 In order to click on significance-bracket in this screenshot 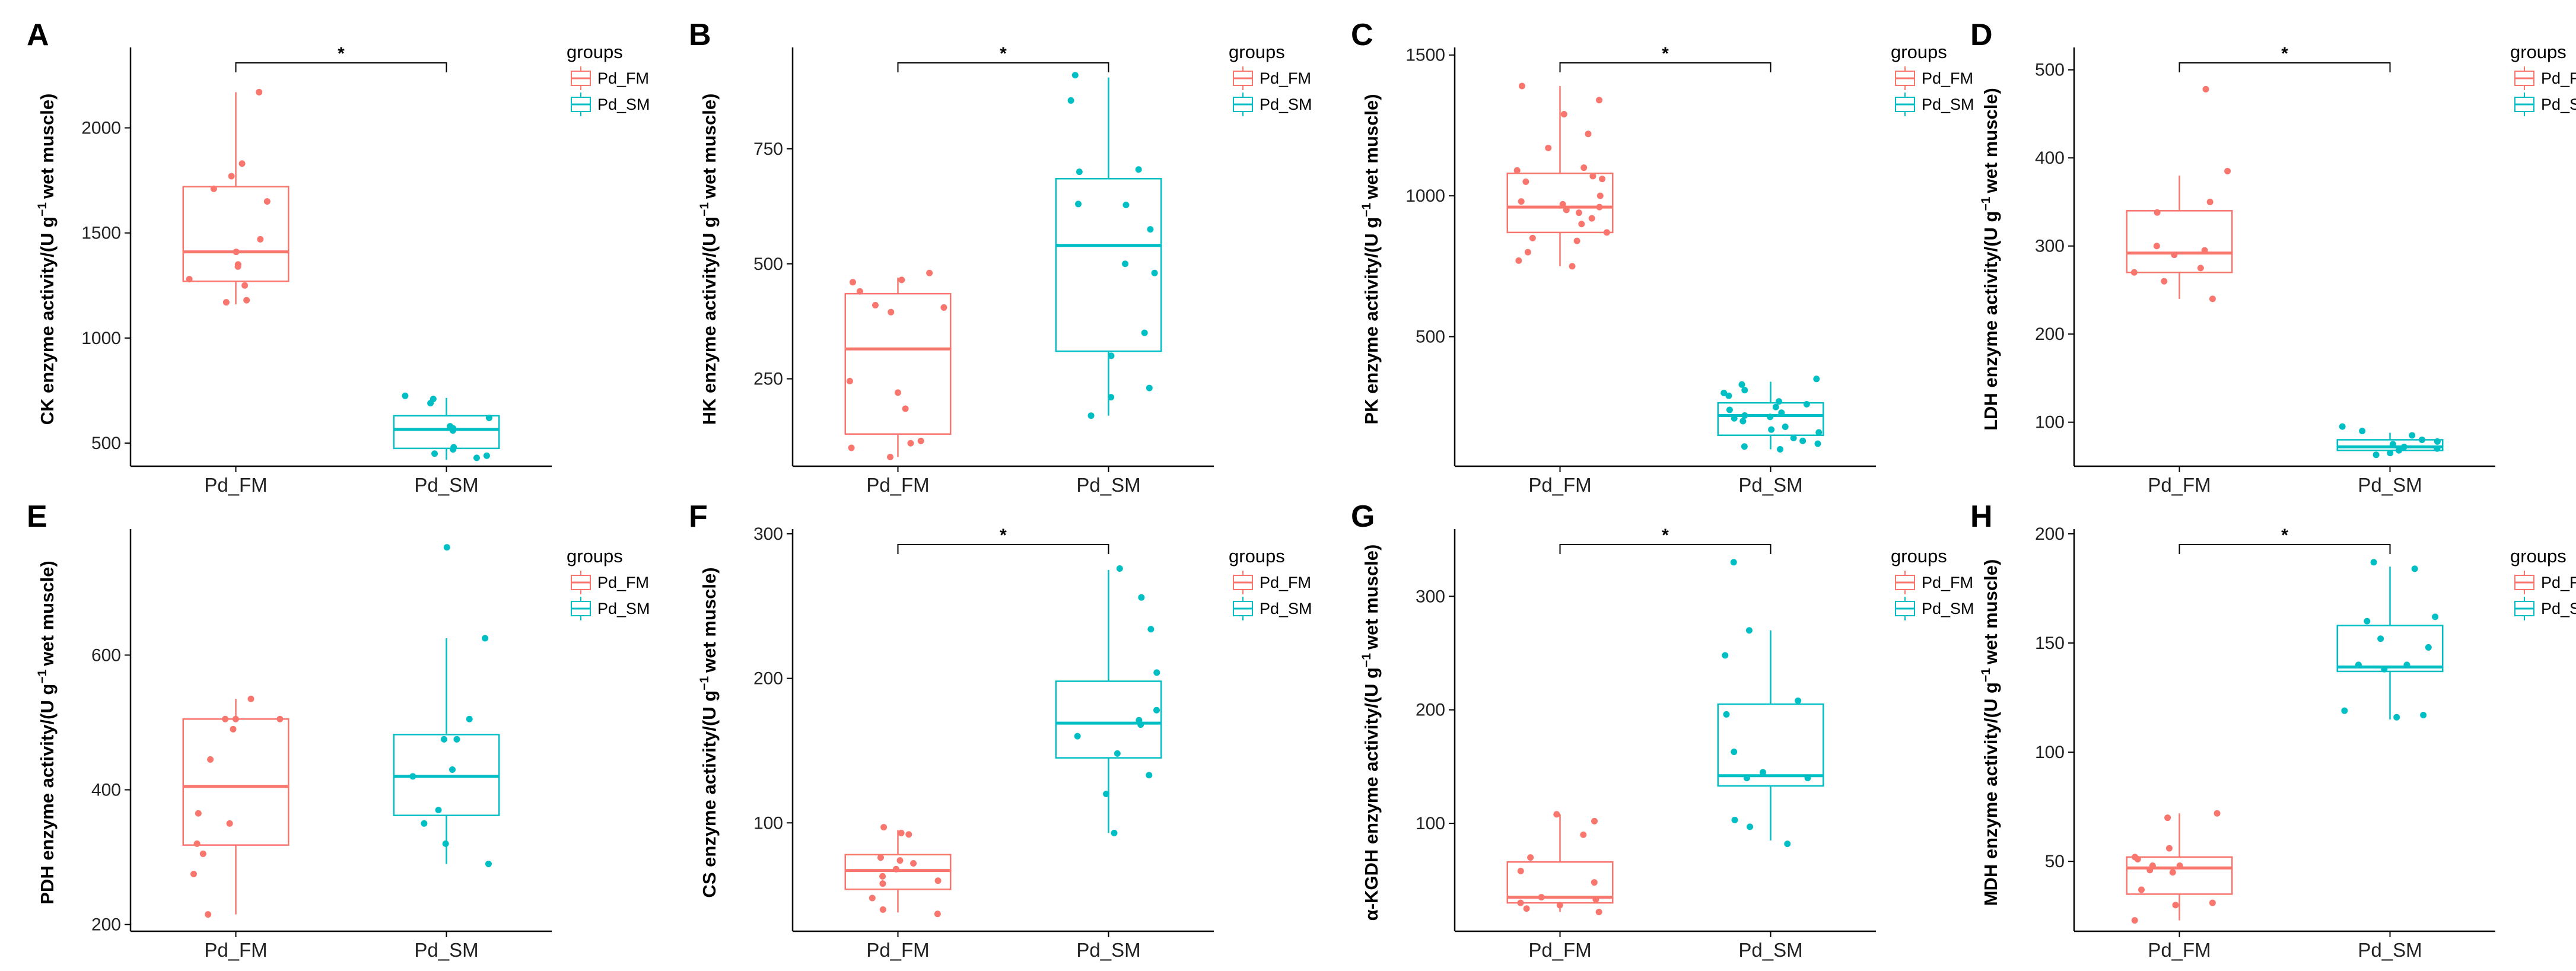, I will do `click(1665, 67)`.